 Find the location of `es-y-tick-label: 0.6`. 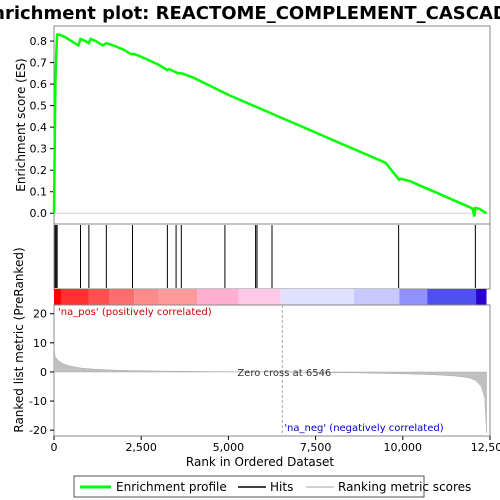

es-y-tick-label: 0.6 is located at coordinates (39, 84).